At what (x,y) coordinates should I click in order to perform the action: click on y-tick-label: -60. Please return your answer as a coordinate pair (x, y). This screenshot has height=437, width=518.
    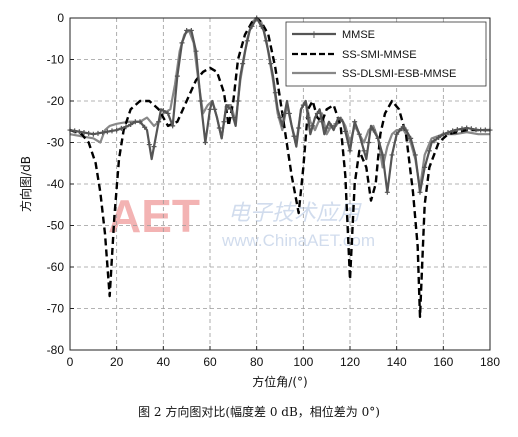
    Looking at the image, I should click on (56, 267).